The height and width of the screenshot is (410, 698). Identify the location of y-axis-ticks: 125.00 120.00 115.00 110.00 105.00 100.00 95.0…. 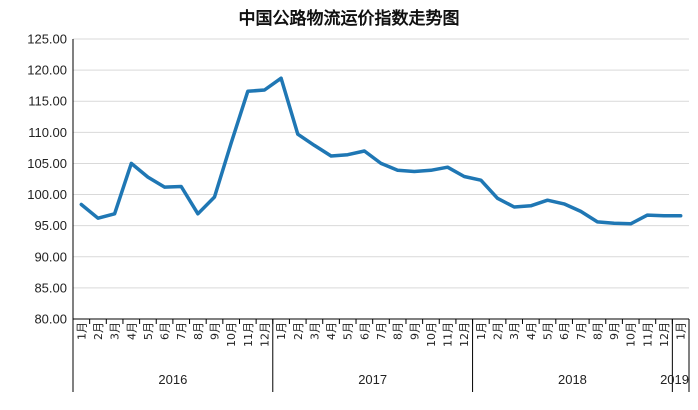
(47, 179).